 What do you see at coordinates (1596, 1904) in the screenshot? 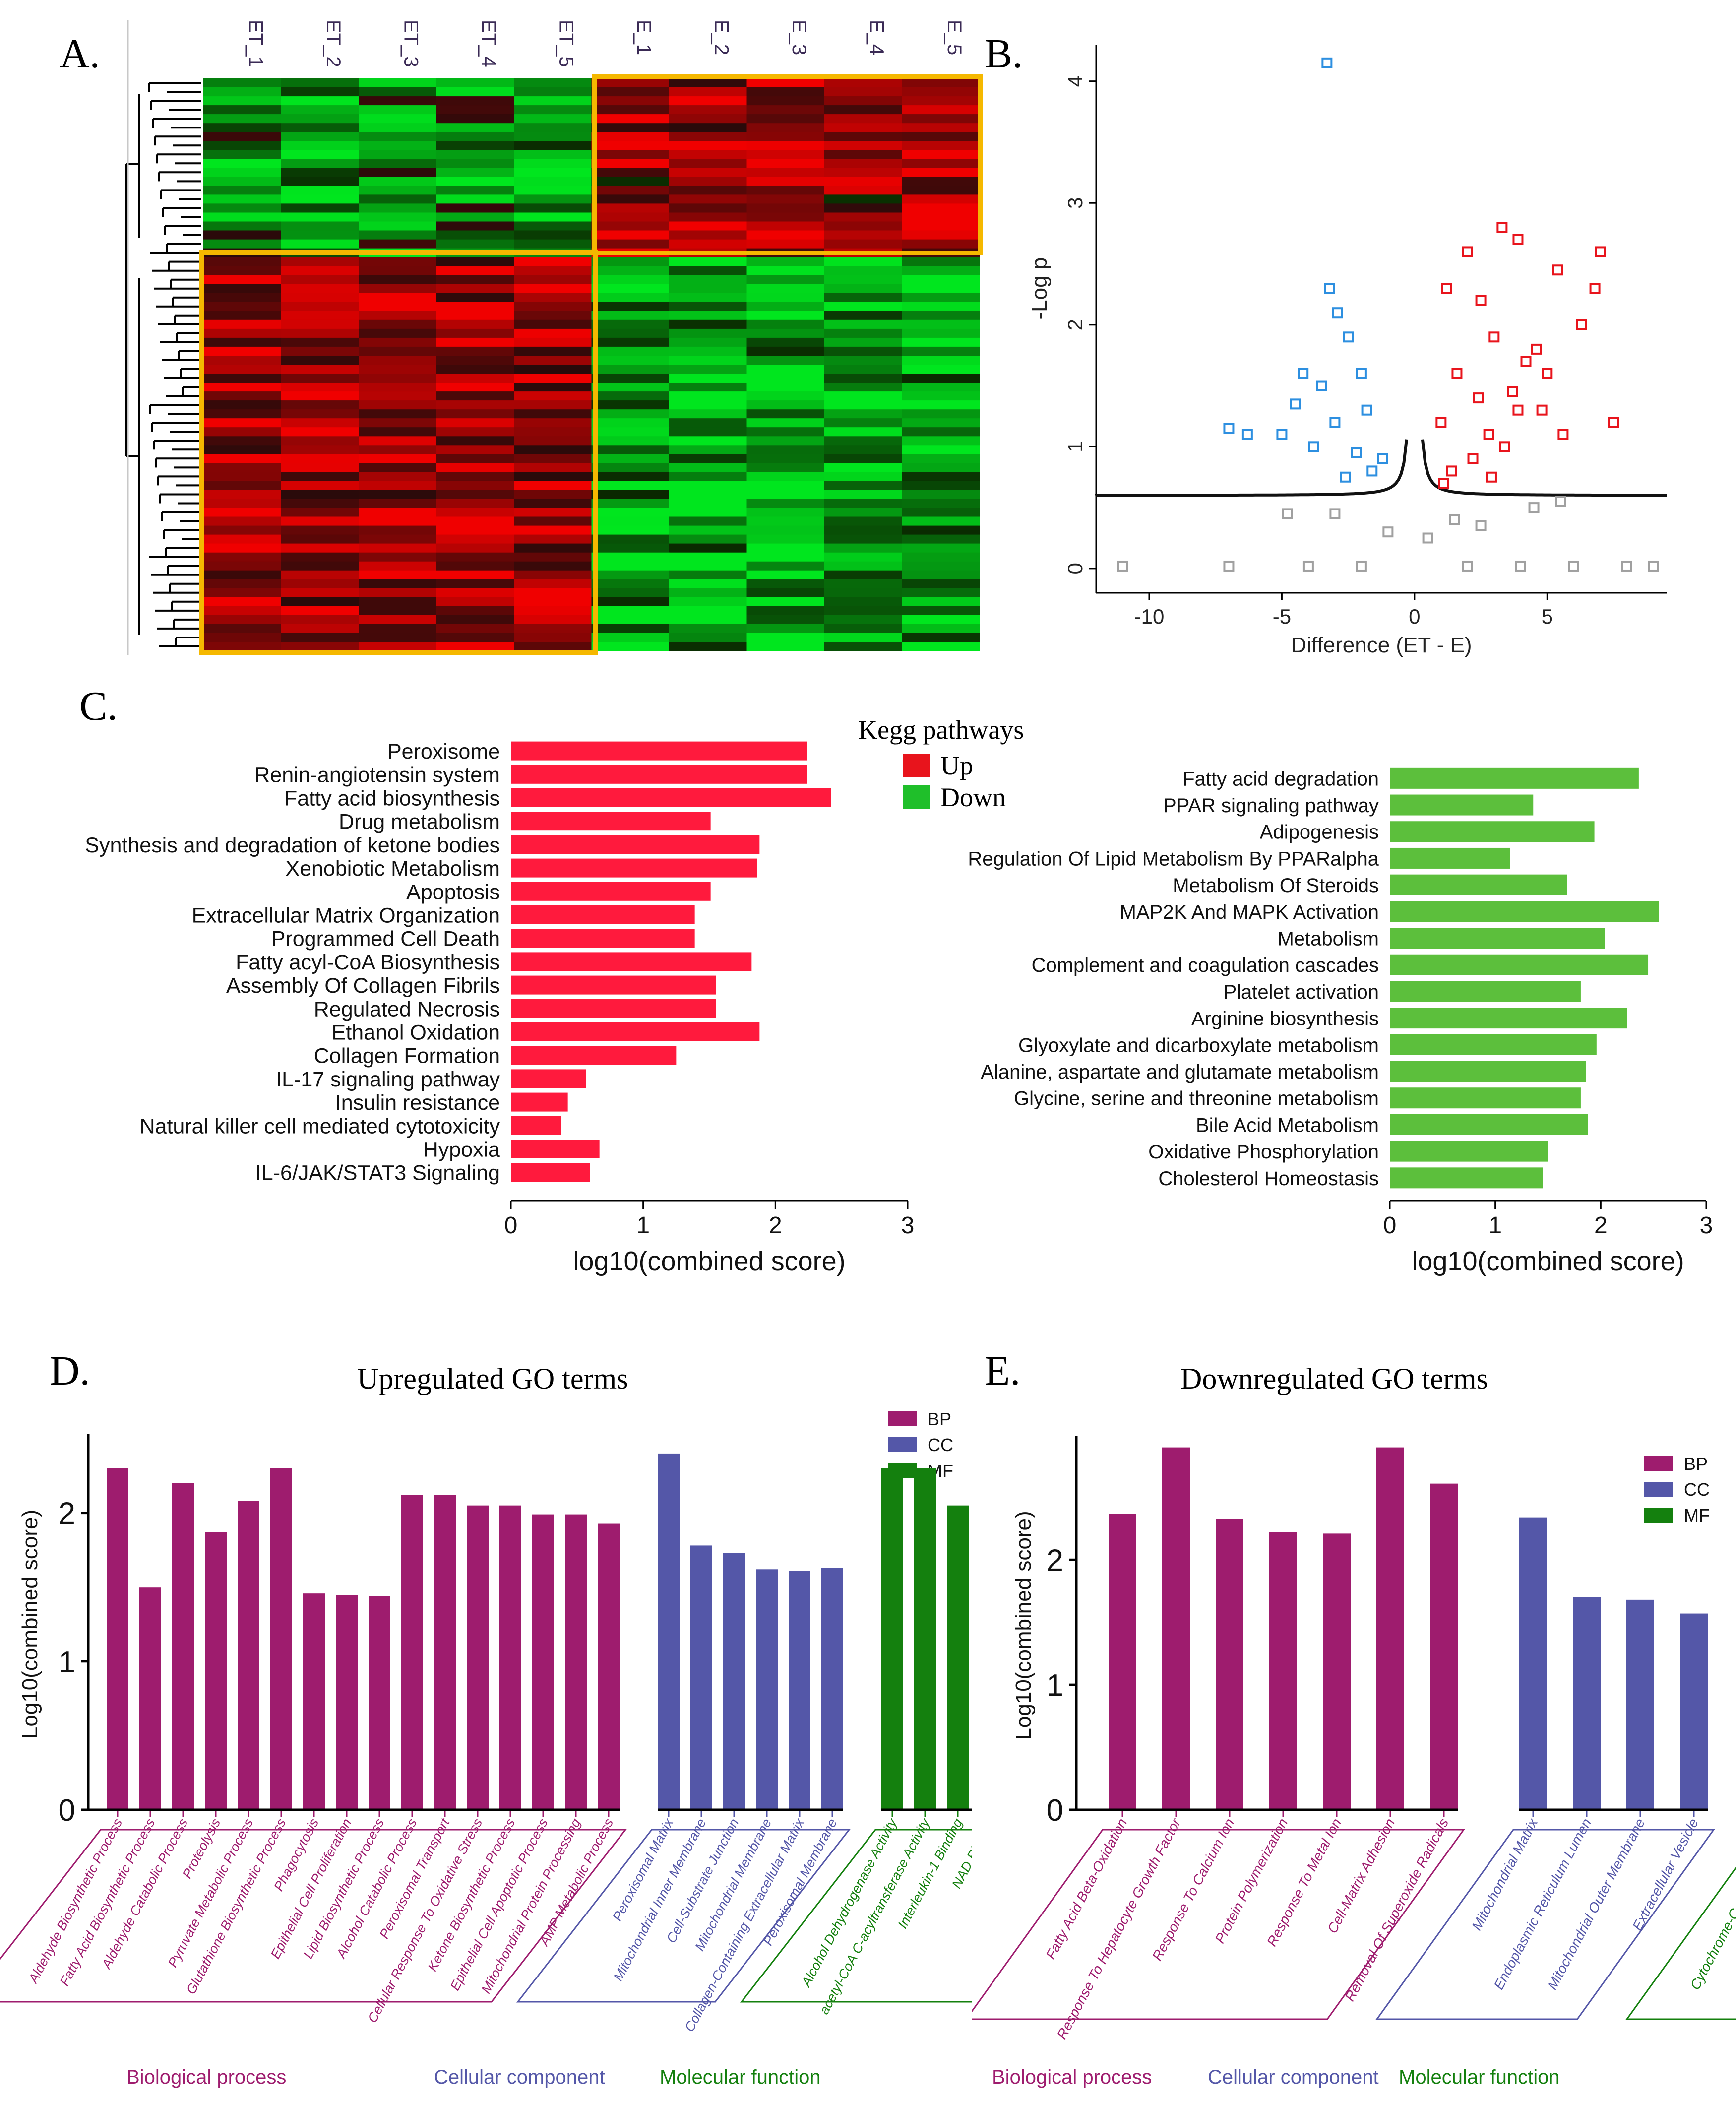
I see `go-category-label: Mitochondrial Outer Membrane` at bounding box center [1596, 1904].